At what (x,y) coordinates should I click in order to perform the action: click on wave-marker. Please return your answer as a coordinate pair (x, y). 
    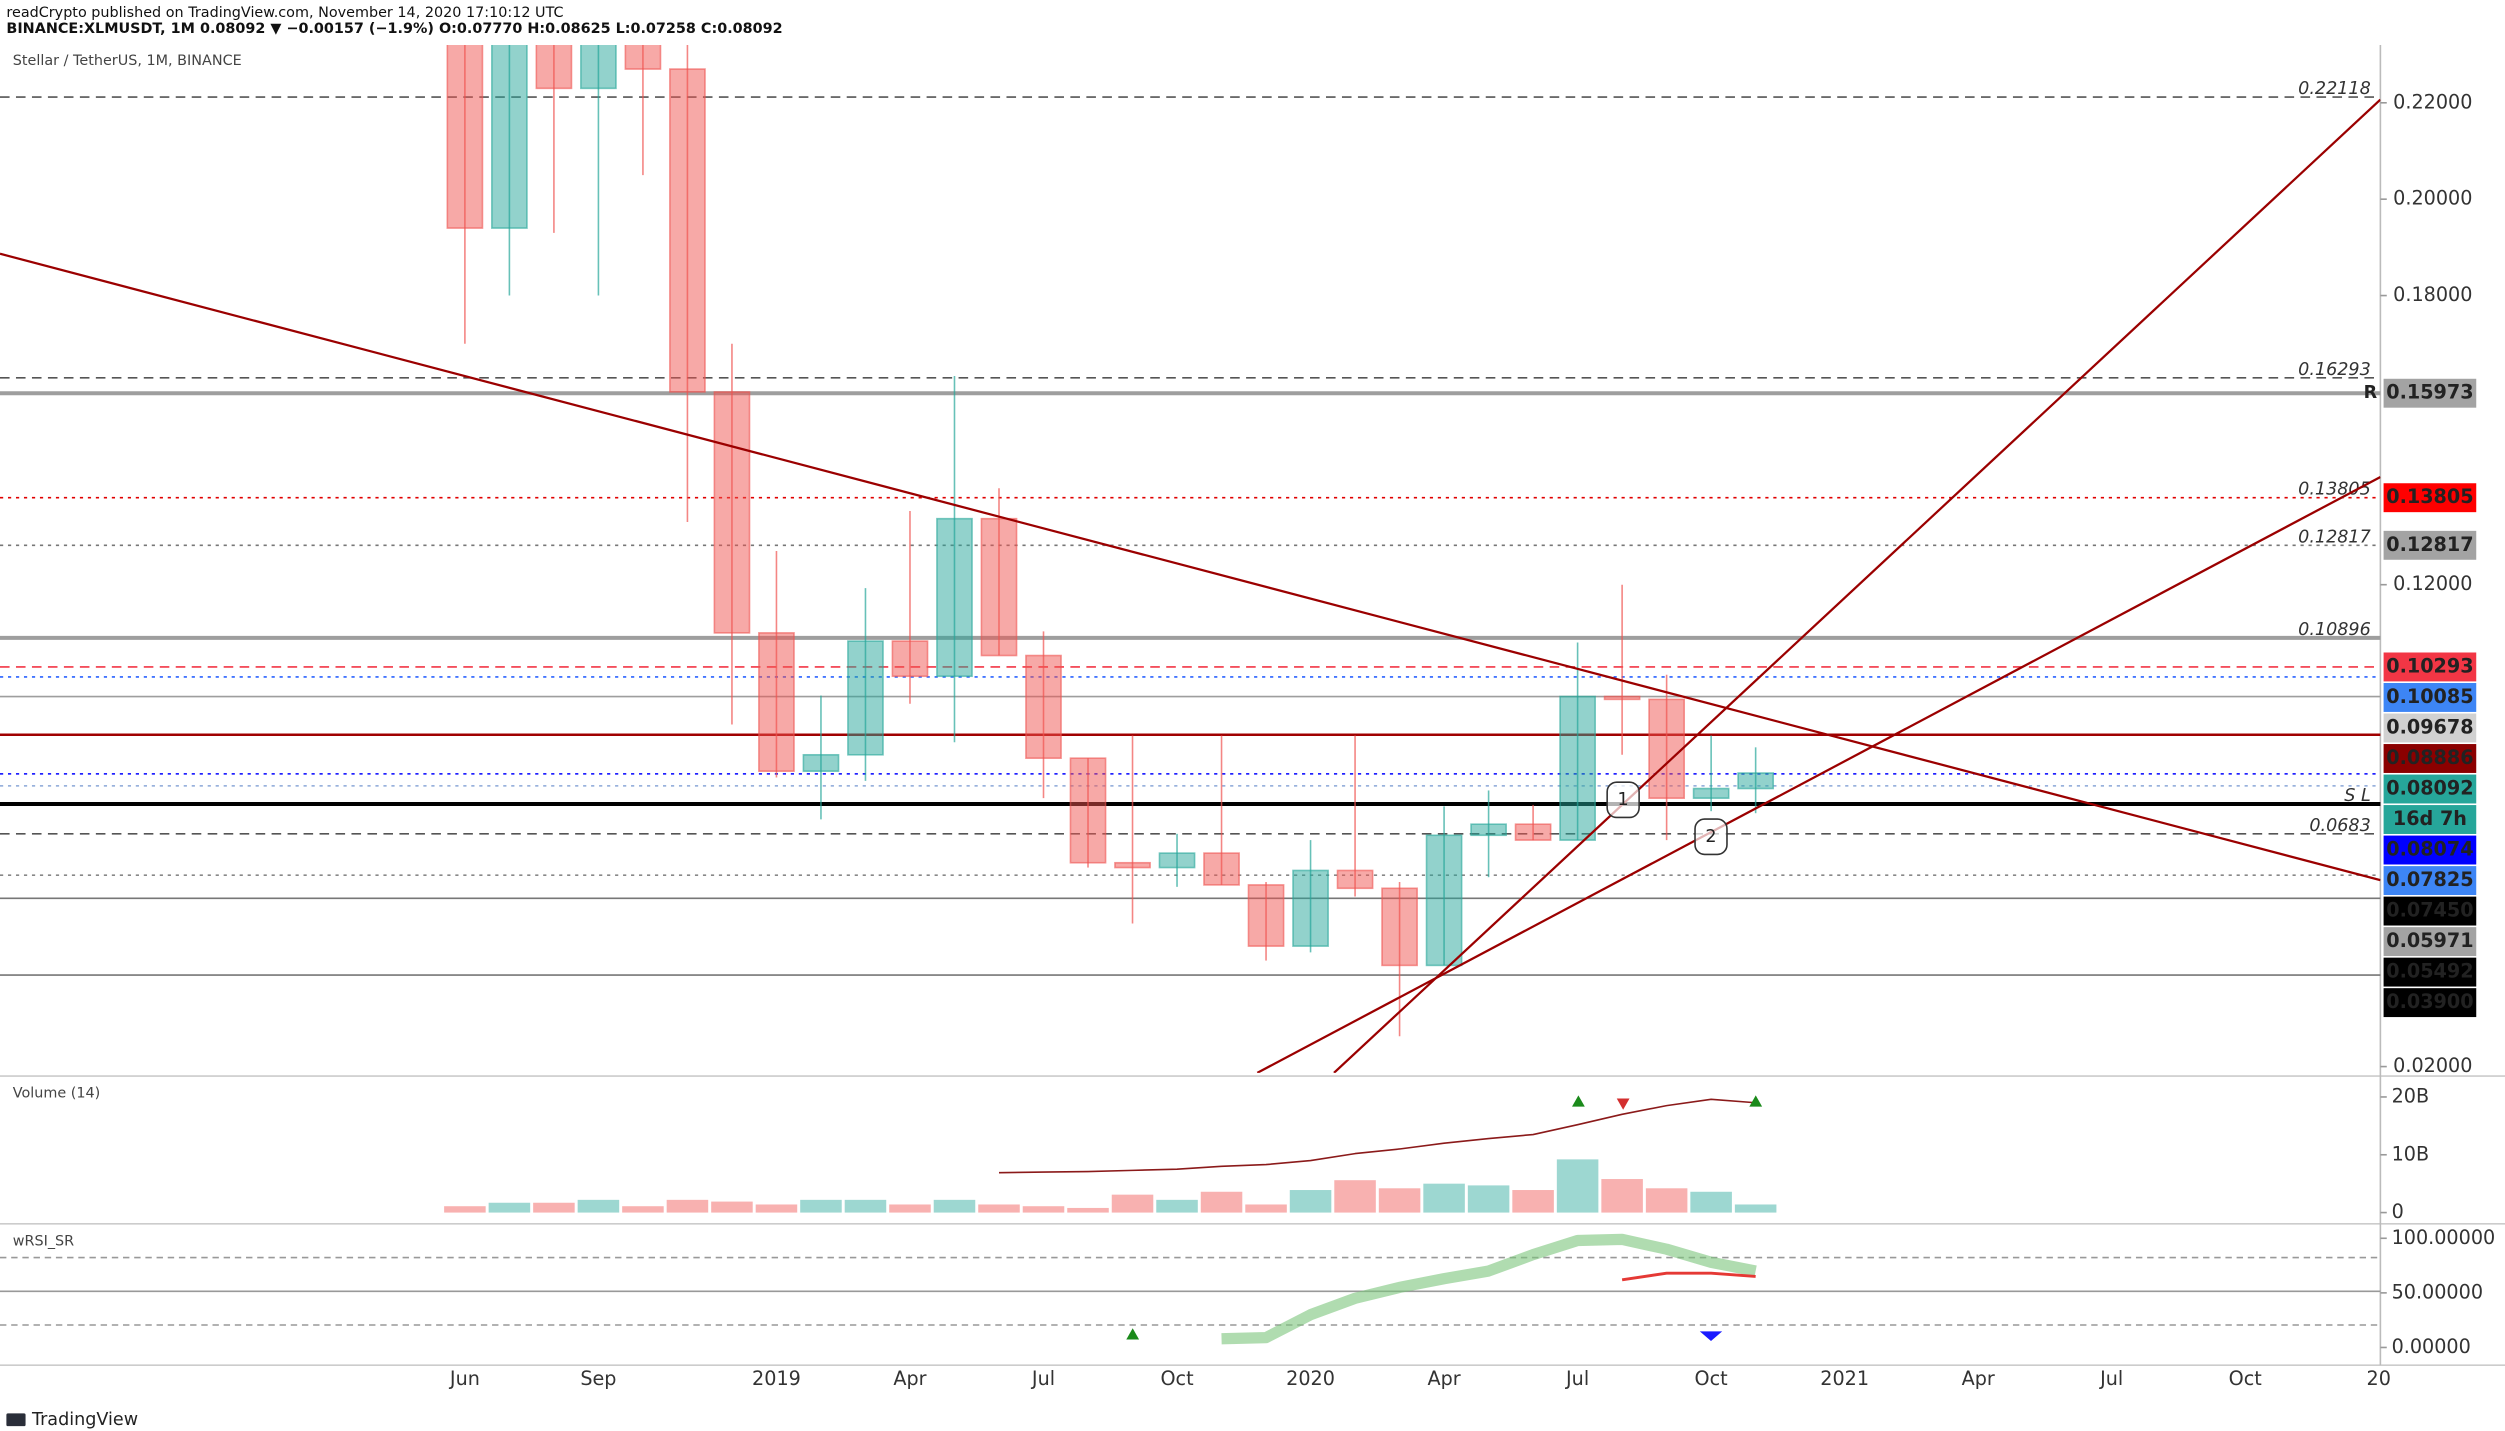
    Looking at the image, I should click on (1711, 837).